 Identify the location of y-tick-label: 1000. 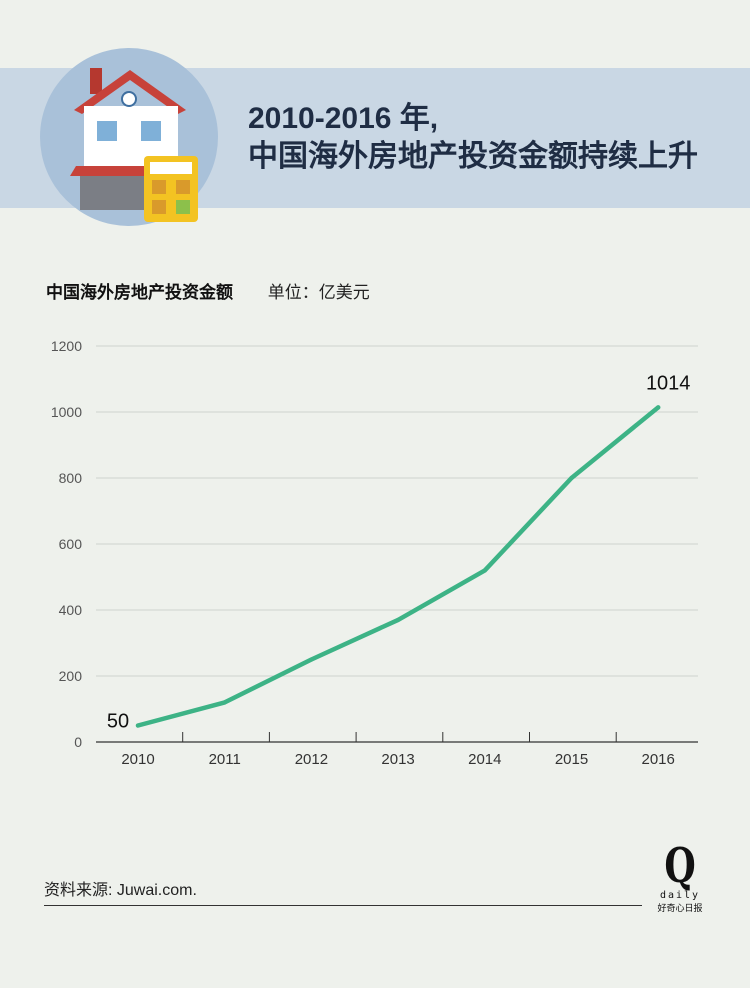
(66, 412).